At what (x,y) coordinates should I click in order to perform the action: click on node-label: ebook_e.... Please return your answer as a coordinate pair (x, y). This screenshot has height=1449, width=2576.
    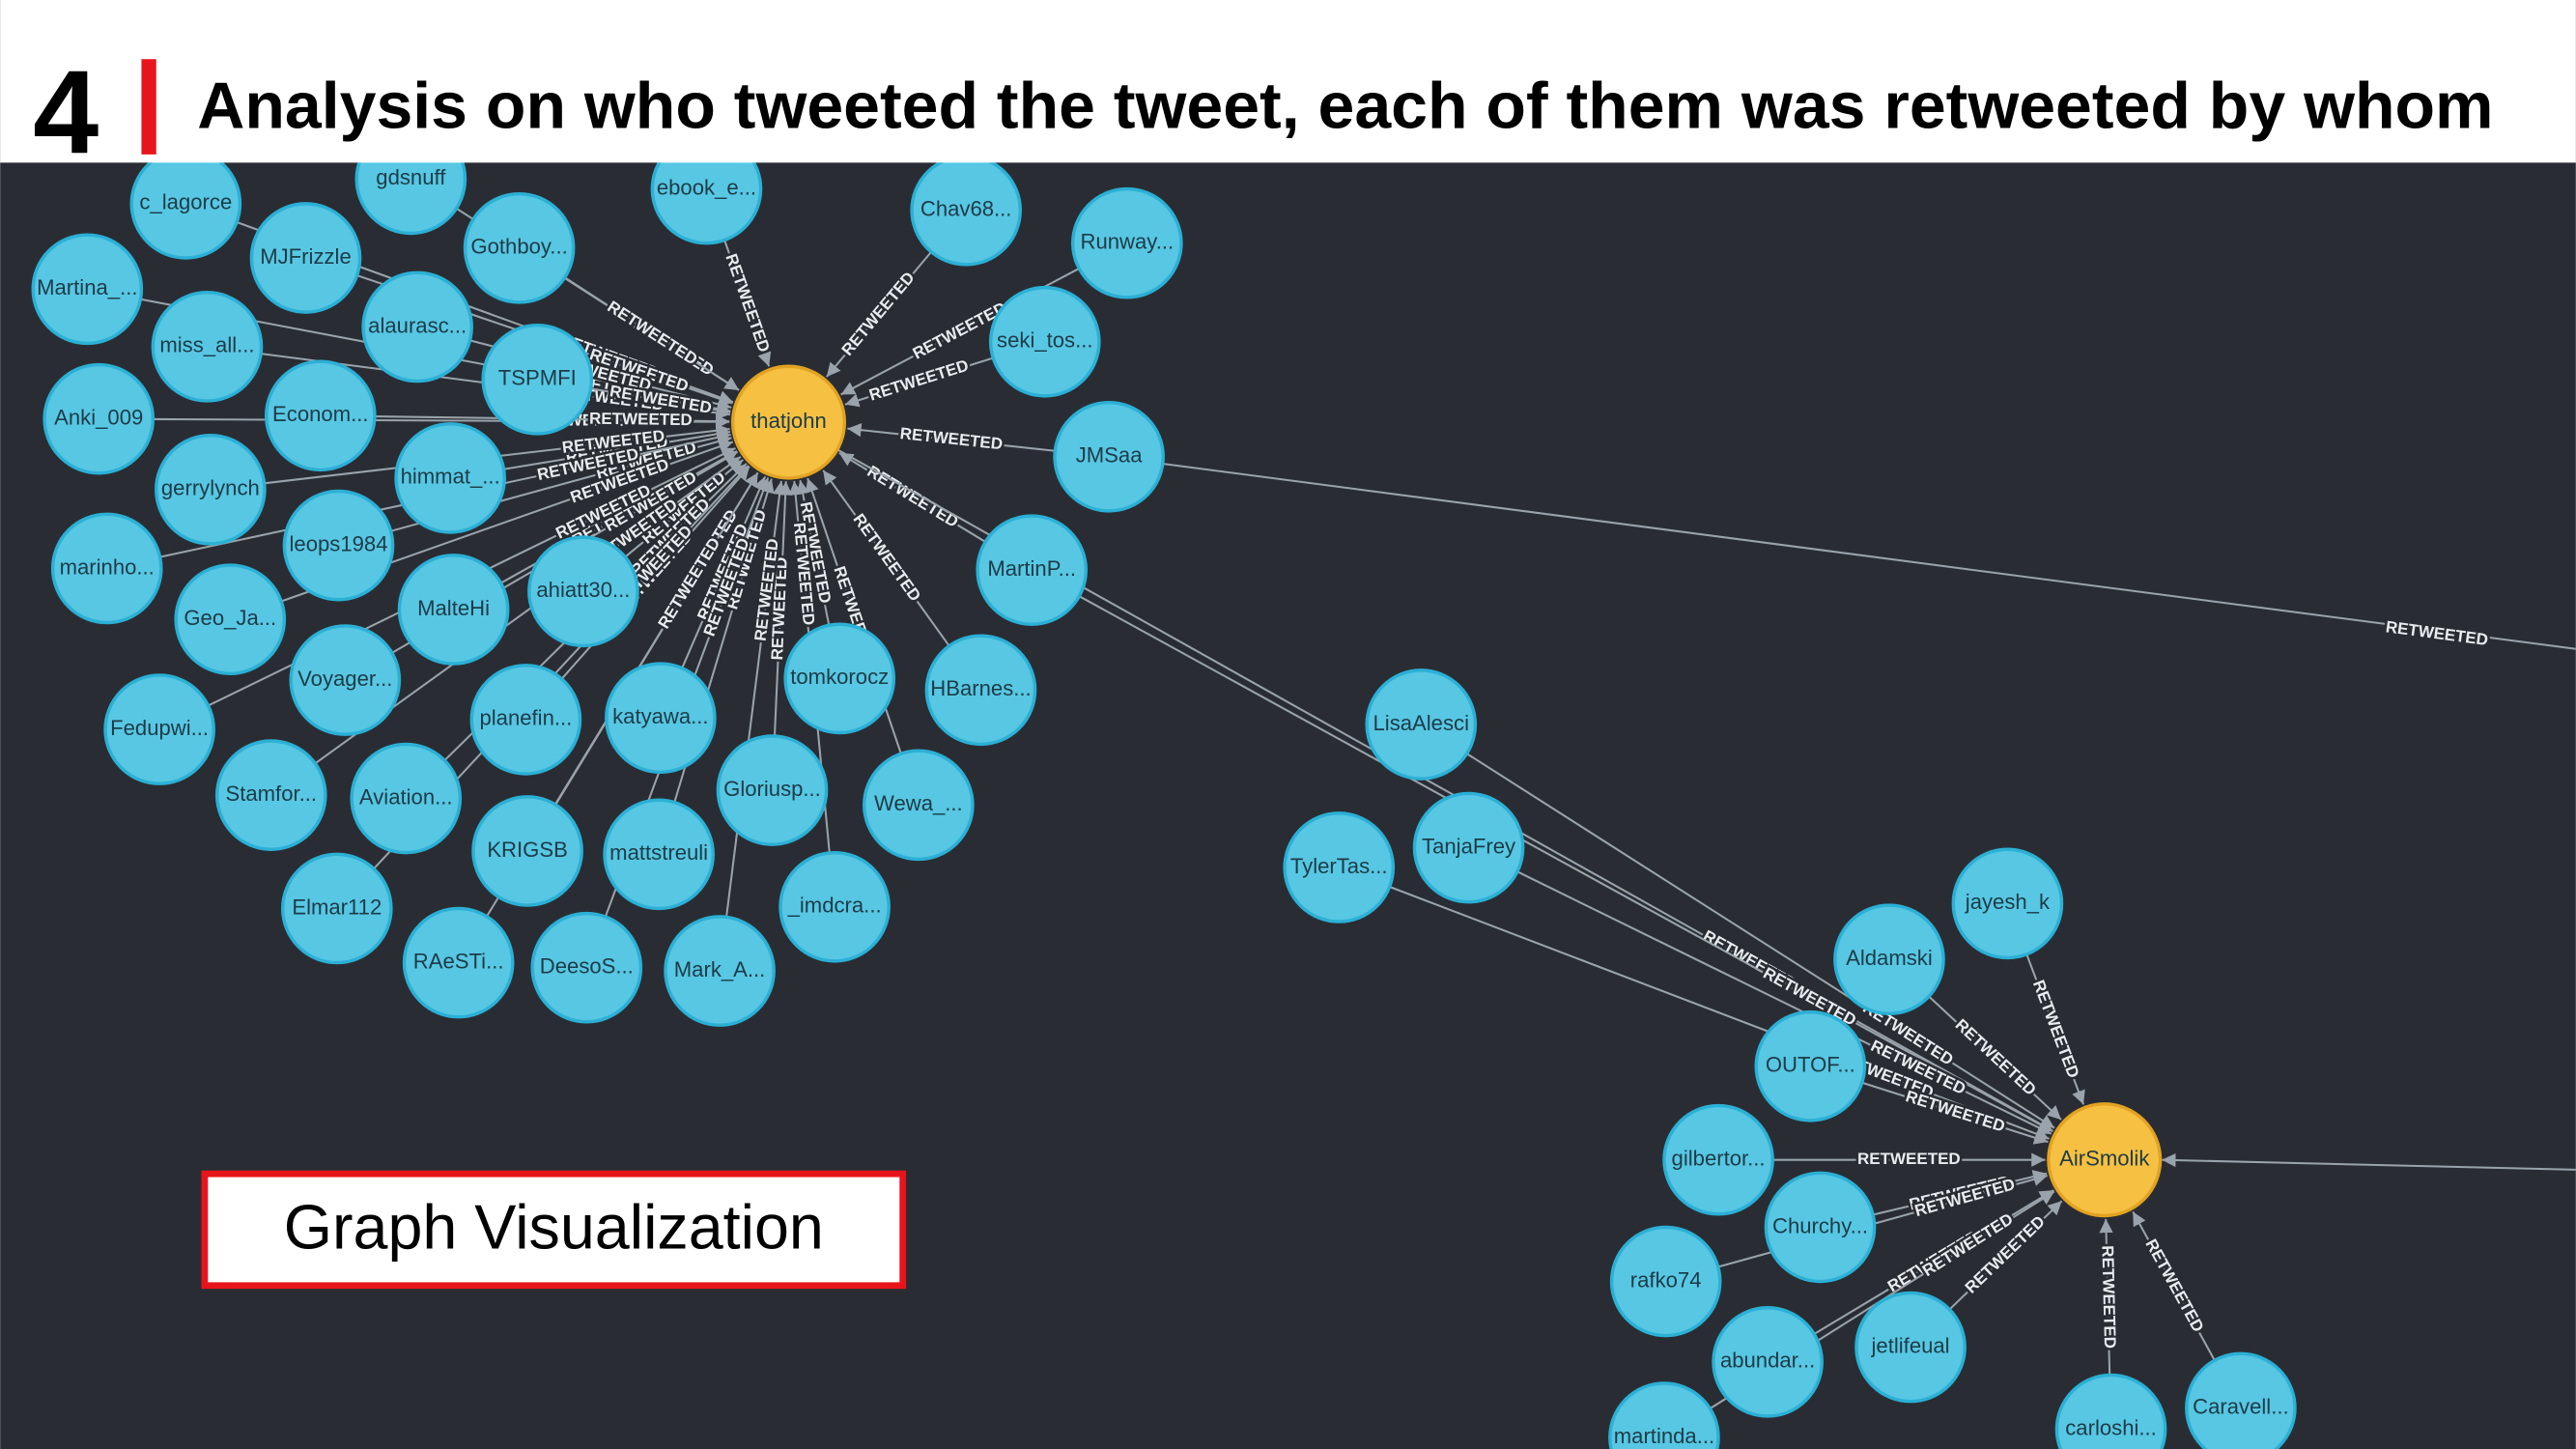
    Looking at the image, I should click on (706, 187).